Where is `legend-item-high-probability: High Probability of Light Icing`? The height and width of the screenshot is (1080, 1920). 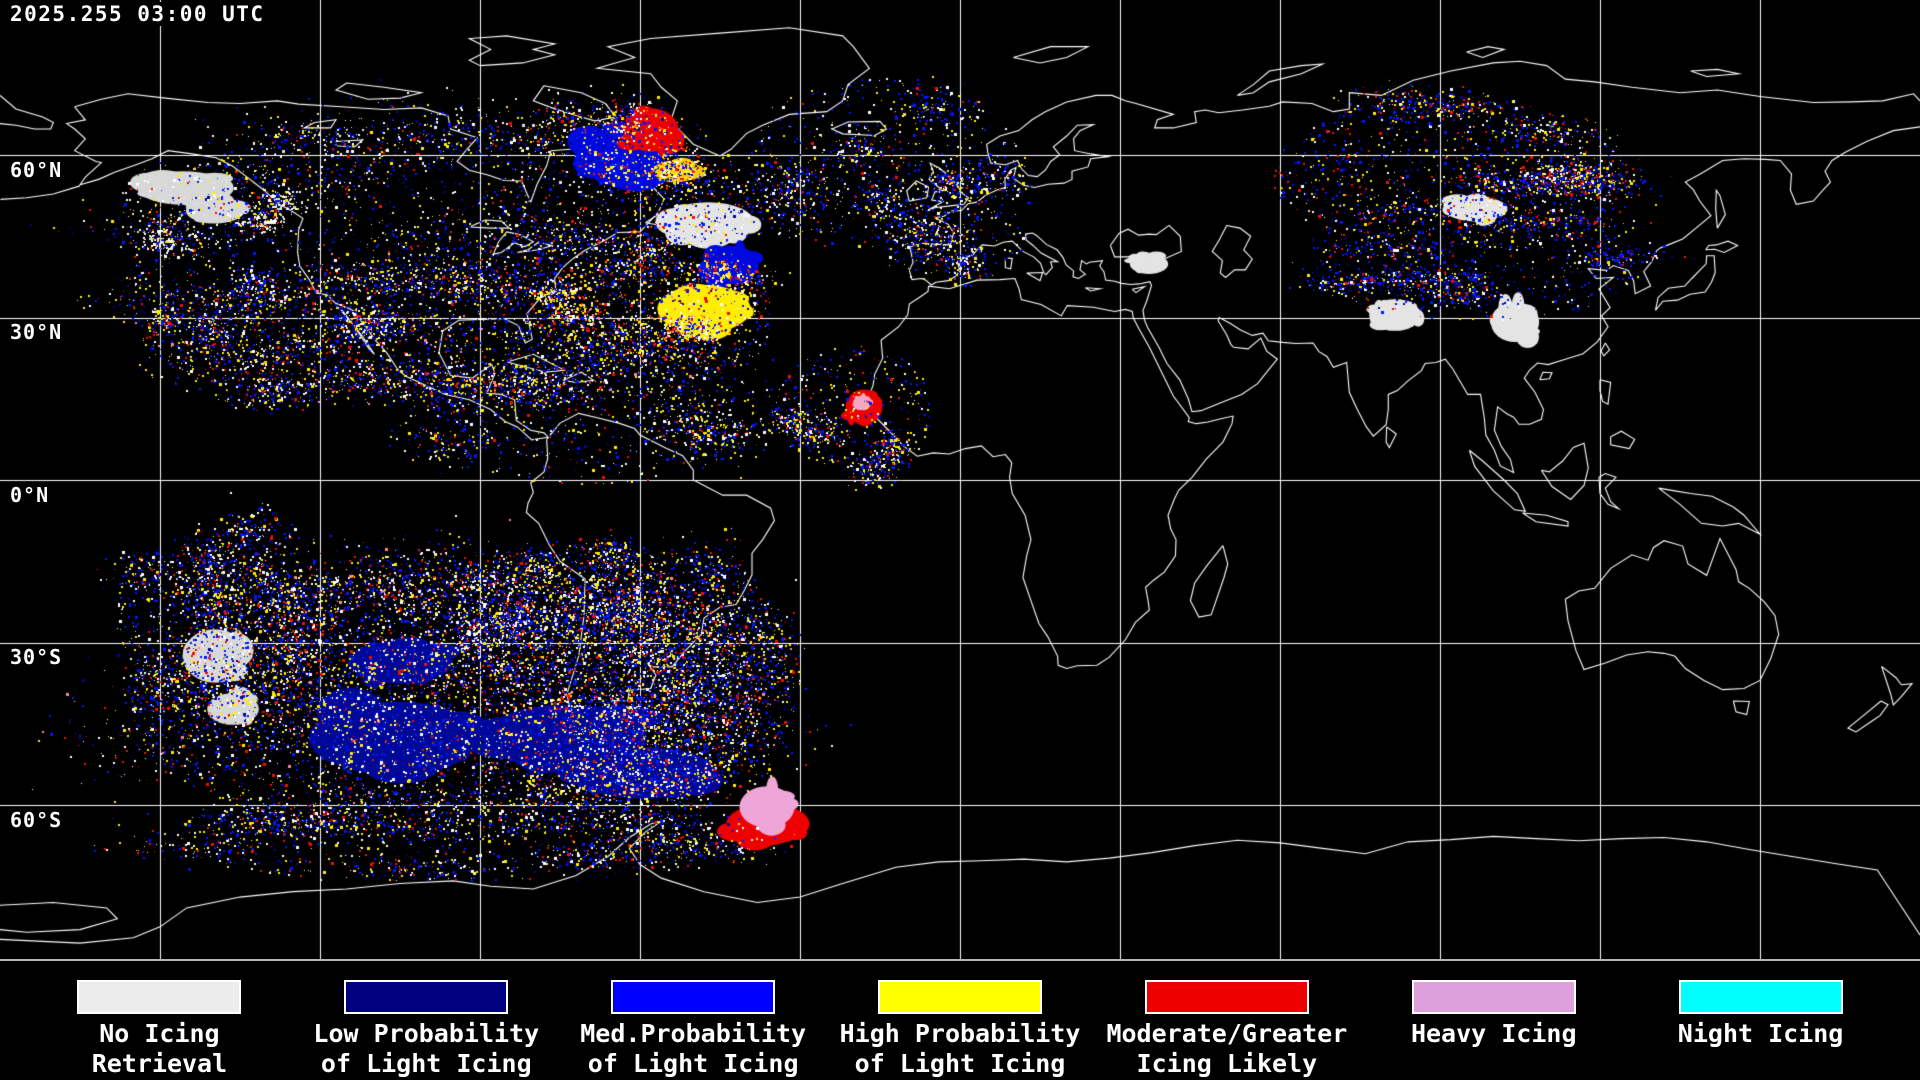 legend-item-high-probability: High Probability of Light Icing is located at coordinates (960, 1020).